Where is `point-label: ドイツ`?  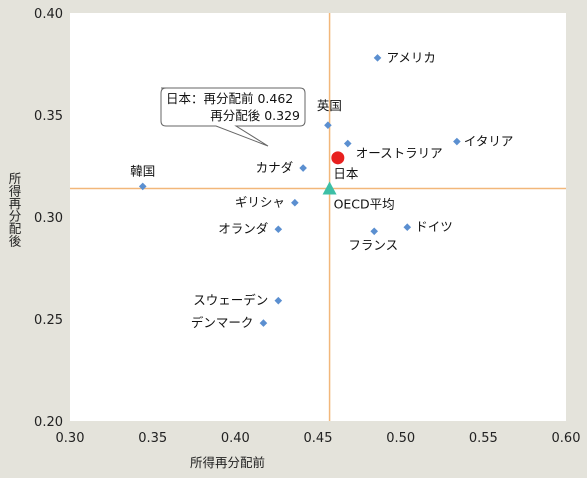 point-label: ドイツ is located at coordinates (434, 226).